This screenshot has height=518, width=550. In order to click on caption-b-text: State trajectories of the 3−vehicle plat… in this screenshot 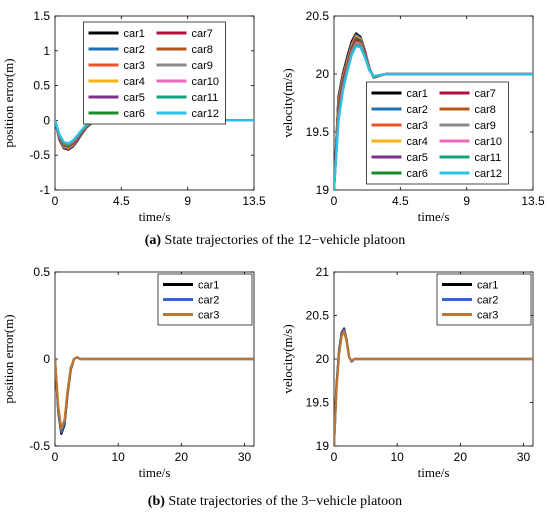, I will do `click(283, 501)`.